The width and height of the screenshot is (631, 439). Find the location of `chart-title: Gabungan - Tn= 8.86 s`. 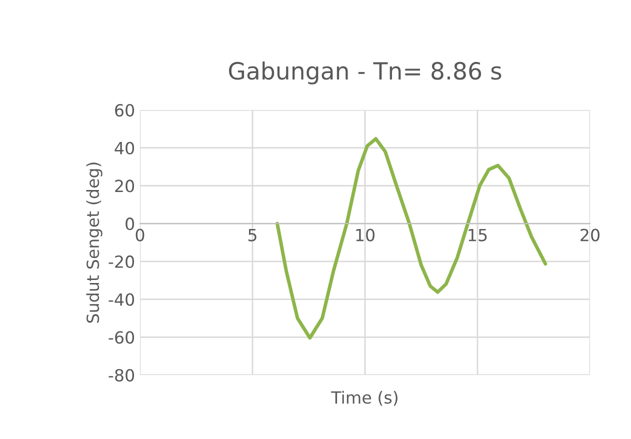

chart-title: Gabungan - Tn= 8.86 s is located at coordinates (365, 73).